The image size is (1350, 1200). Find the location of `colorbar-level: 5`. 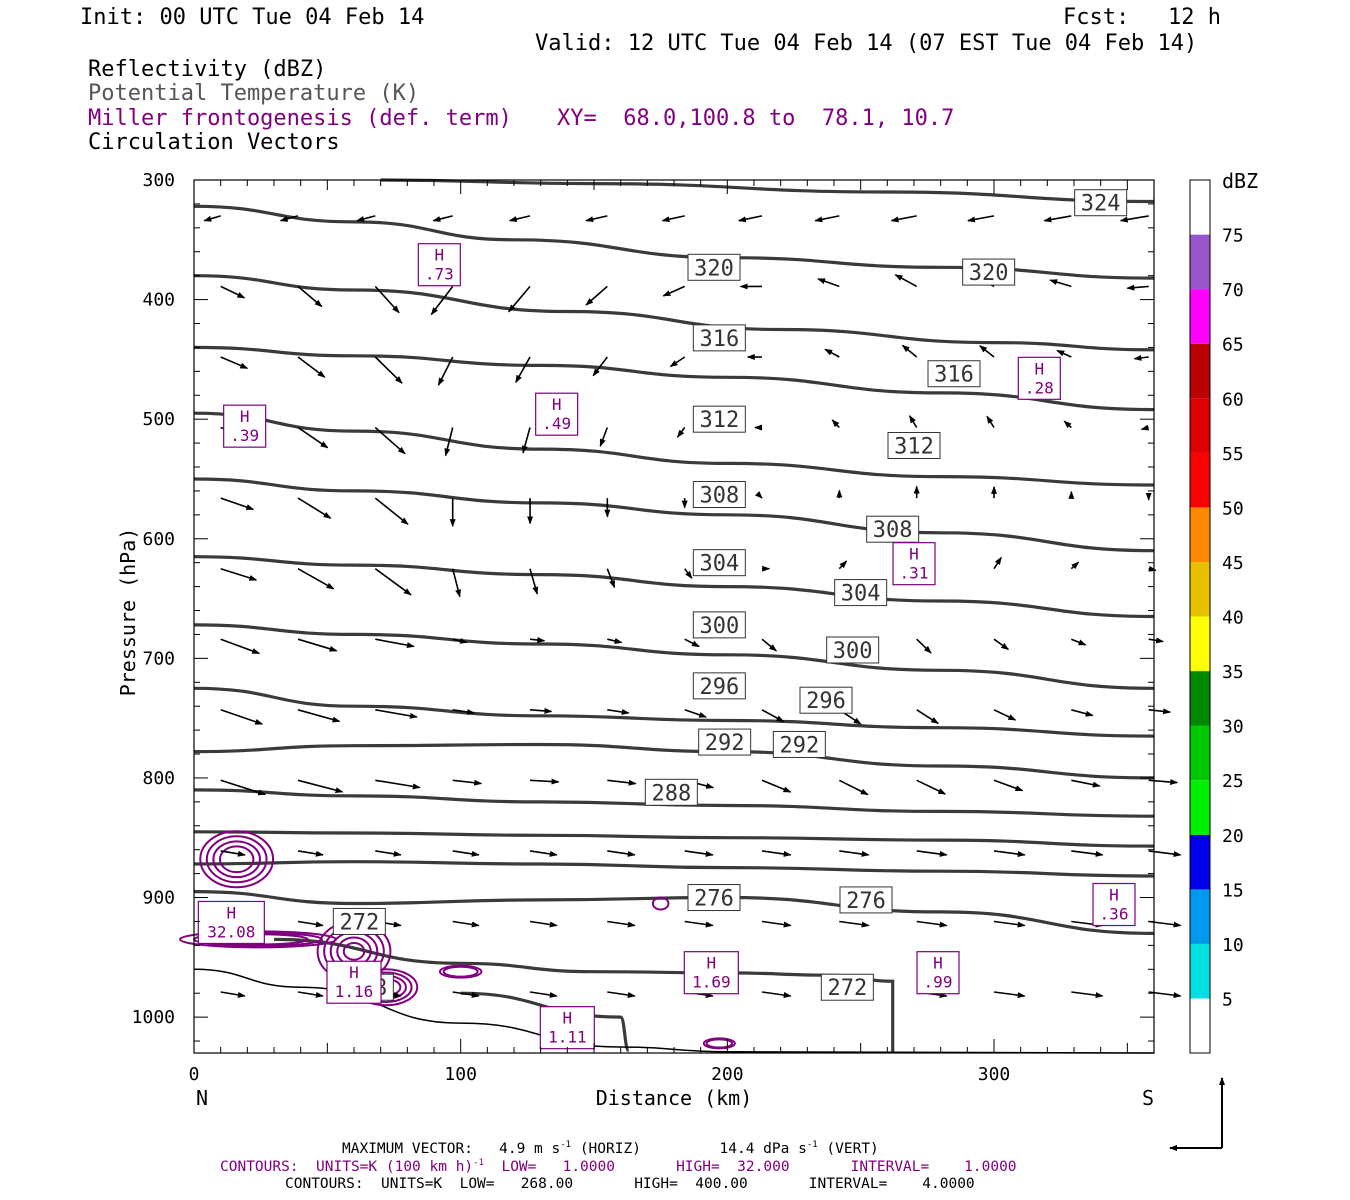

colorbar-level: 5 is located at coordinates (1227, 999).